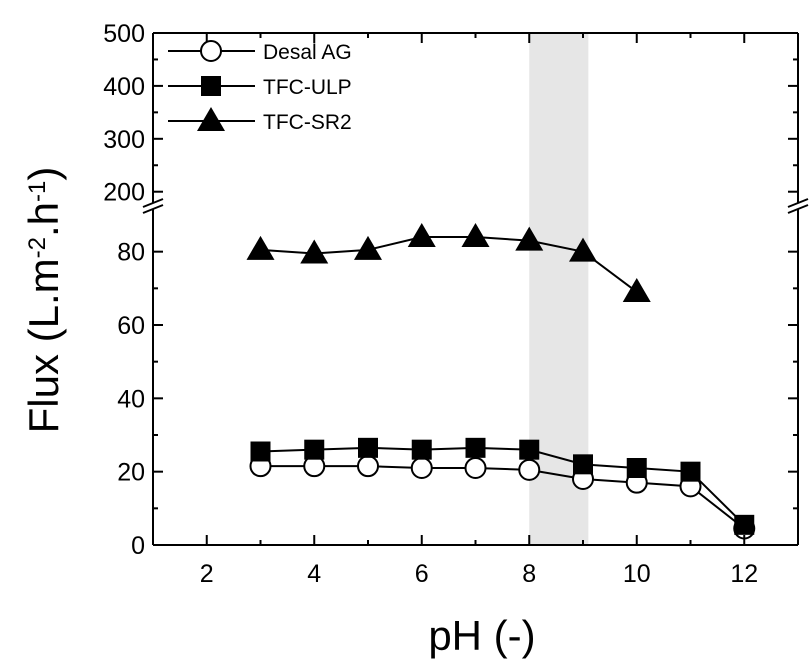  I want to click on x-tick-label: 4, so click(314, 574).